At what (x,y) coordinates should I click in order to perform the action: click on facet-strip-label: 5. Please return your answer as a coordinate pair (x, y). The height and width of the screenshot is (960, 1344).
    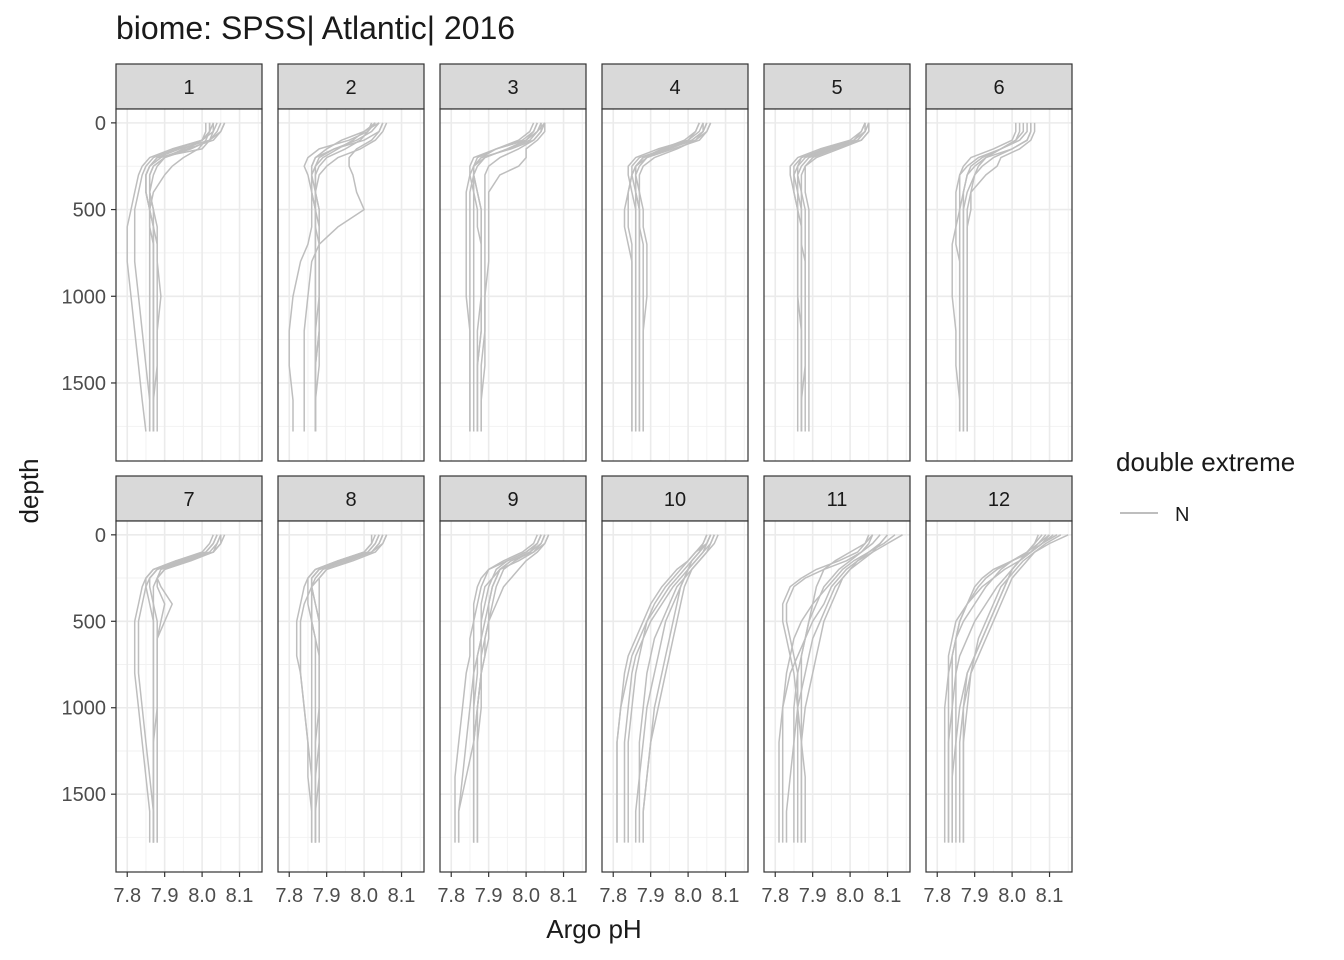
    Looking at the image, I should click on (836, 88).